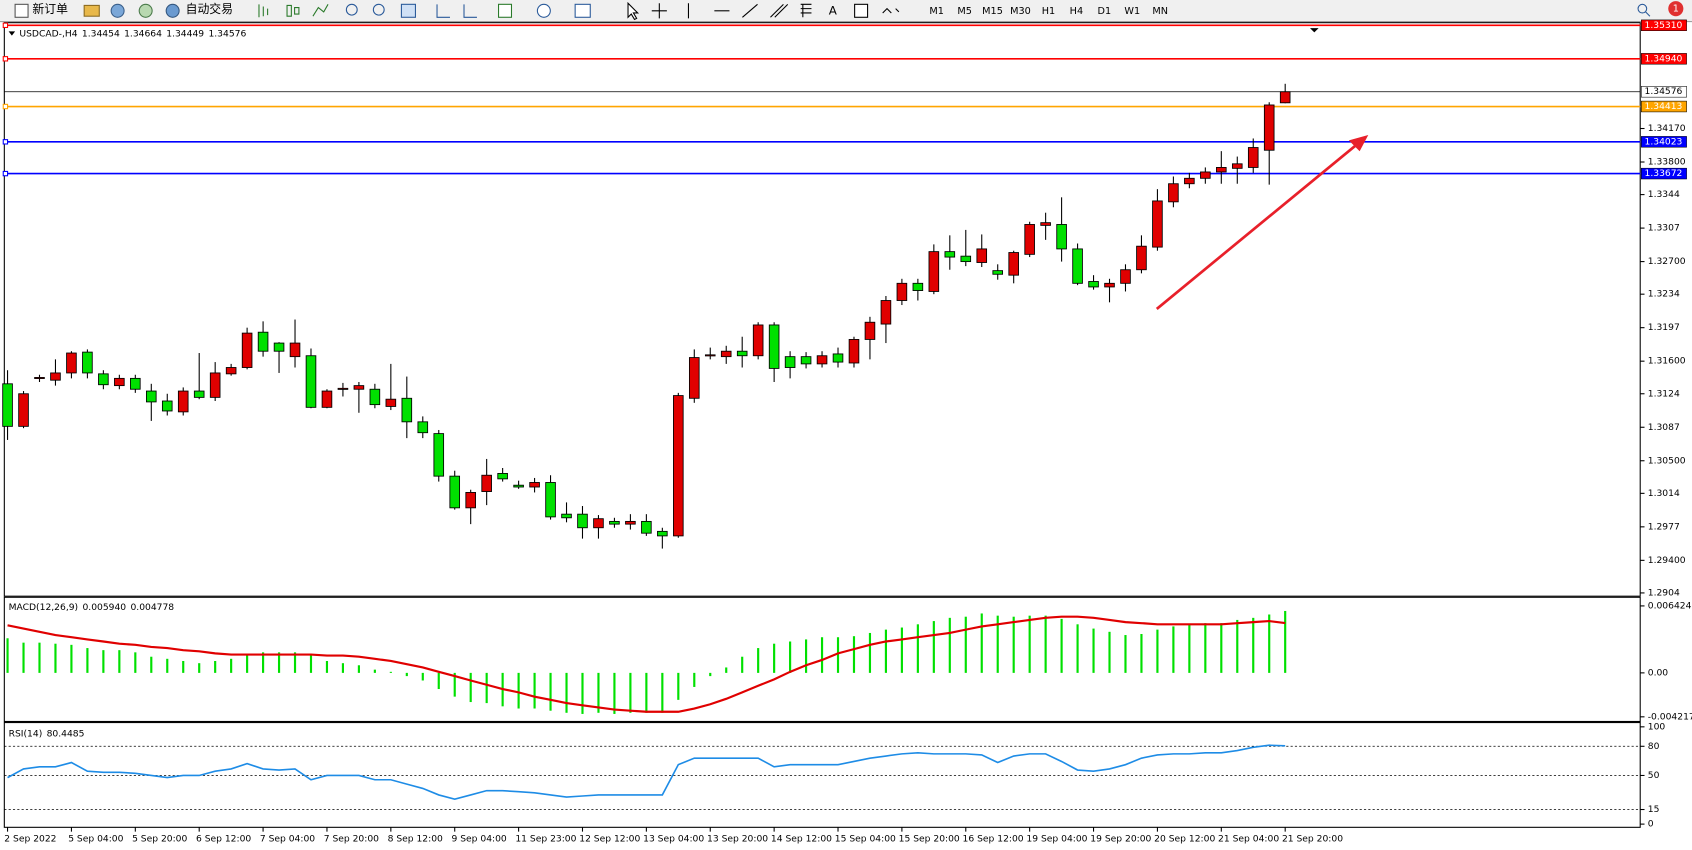 This screenshot has width=1692, height=850. I want to click on timeframe-button: D1, so click(1105, 11).